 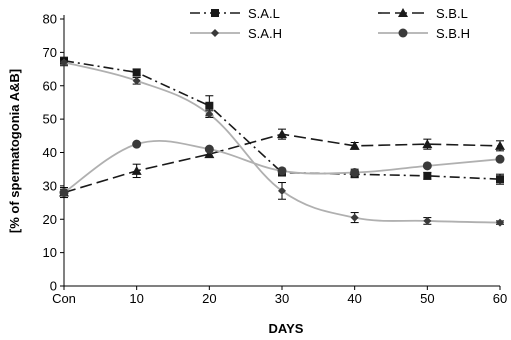 I want to click on legend-entry-sal: S.A.L, so click(x=235, y=13).